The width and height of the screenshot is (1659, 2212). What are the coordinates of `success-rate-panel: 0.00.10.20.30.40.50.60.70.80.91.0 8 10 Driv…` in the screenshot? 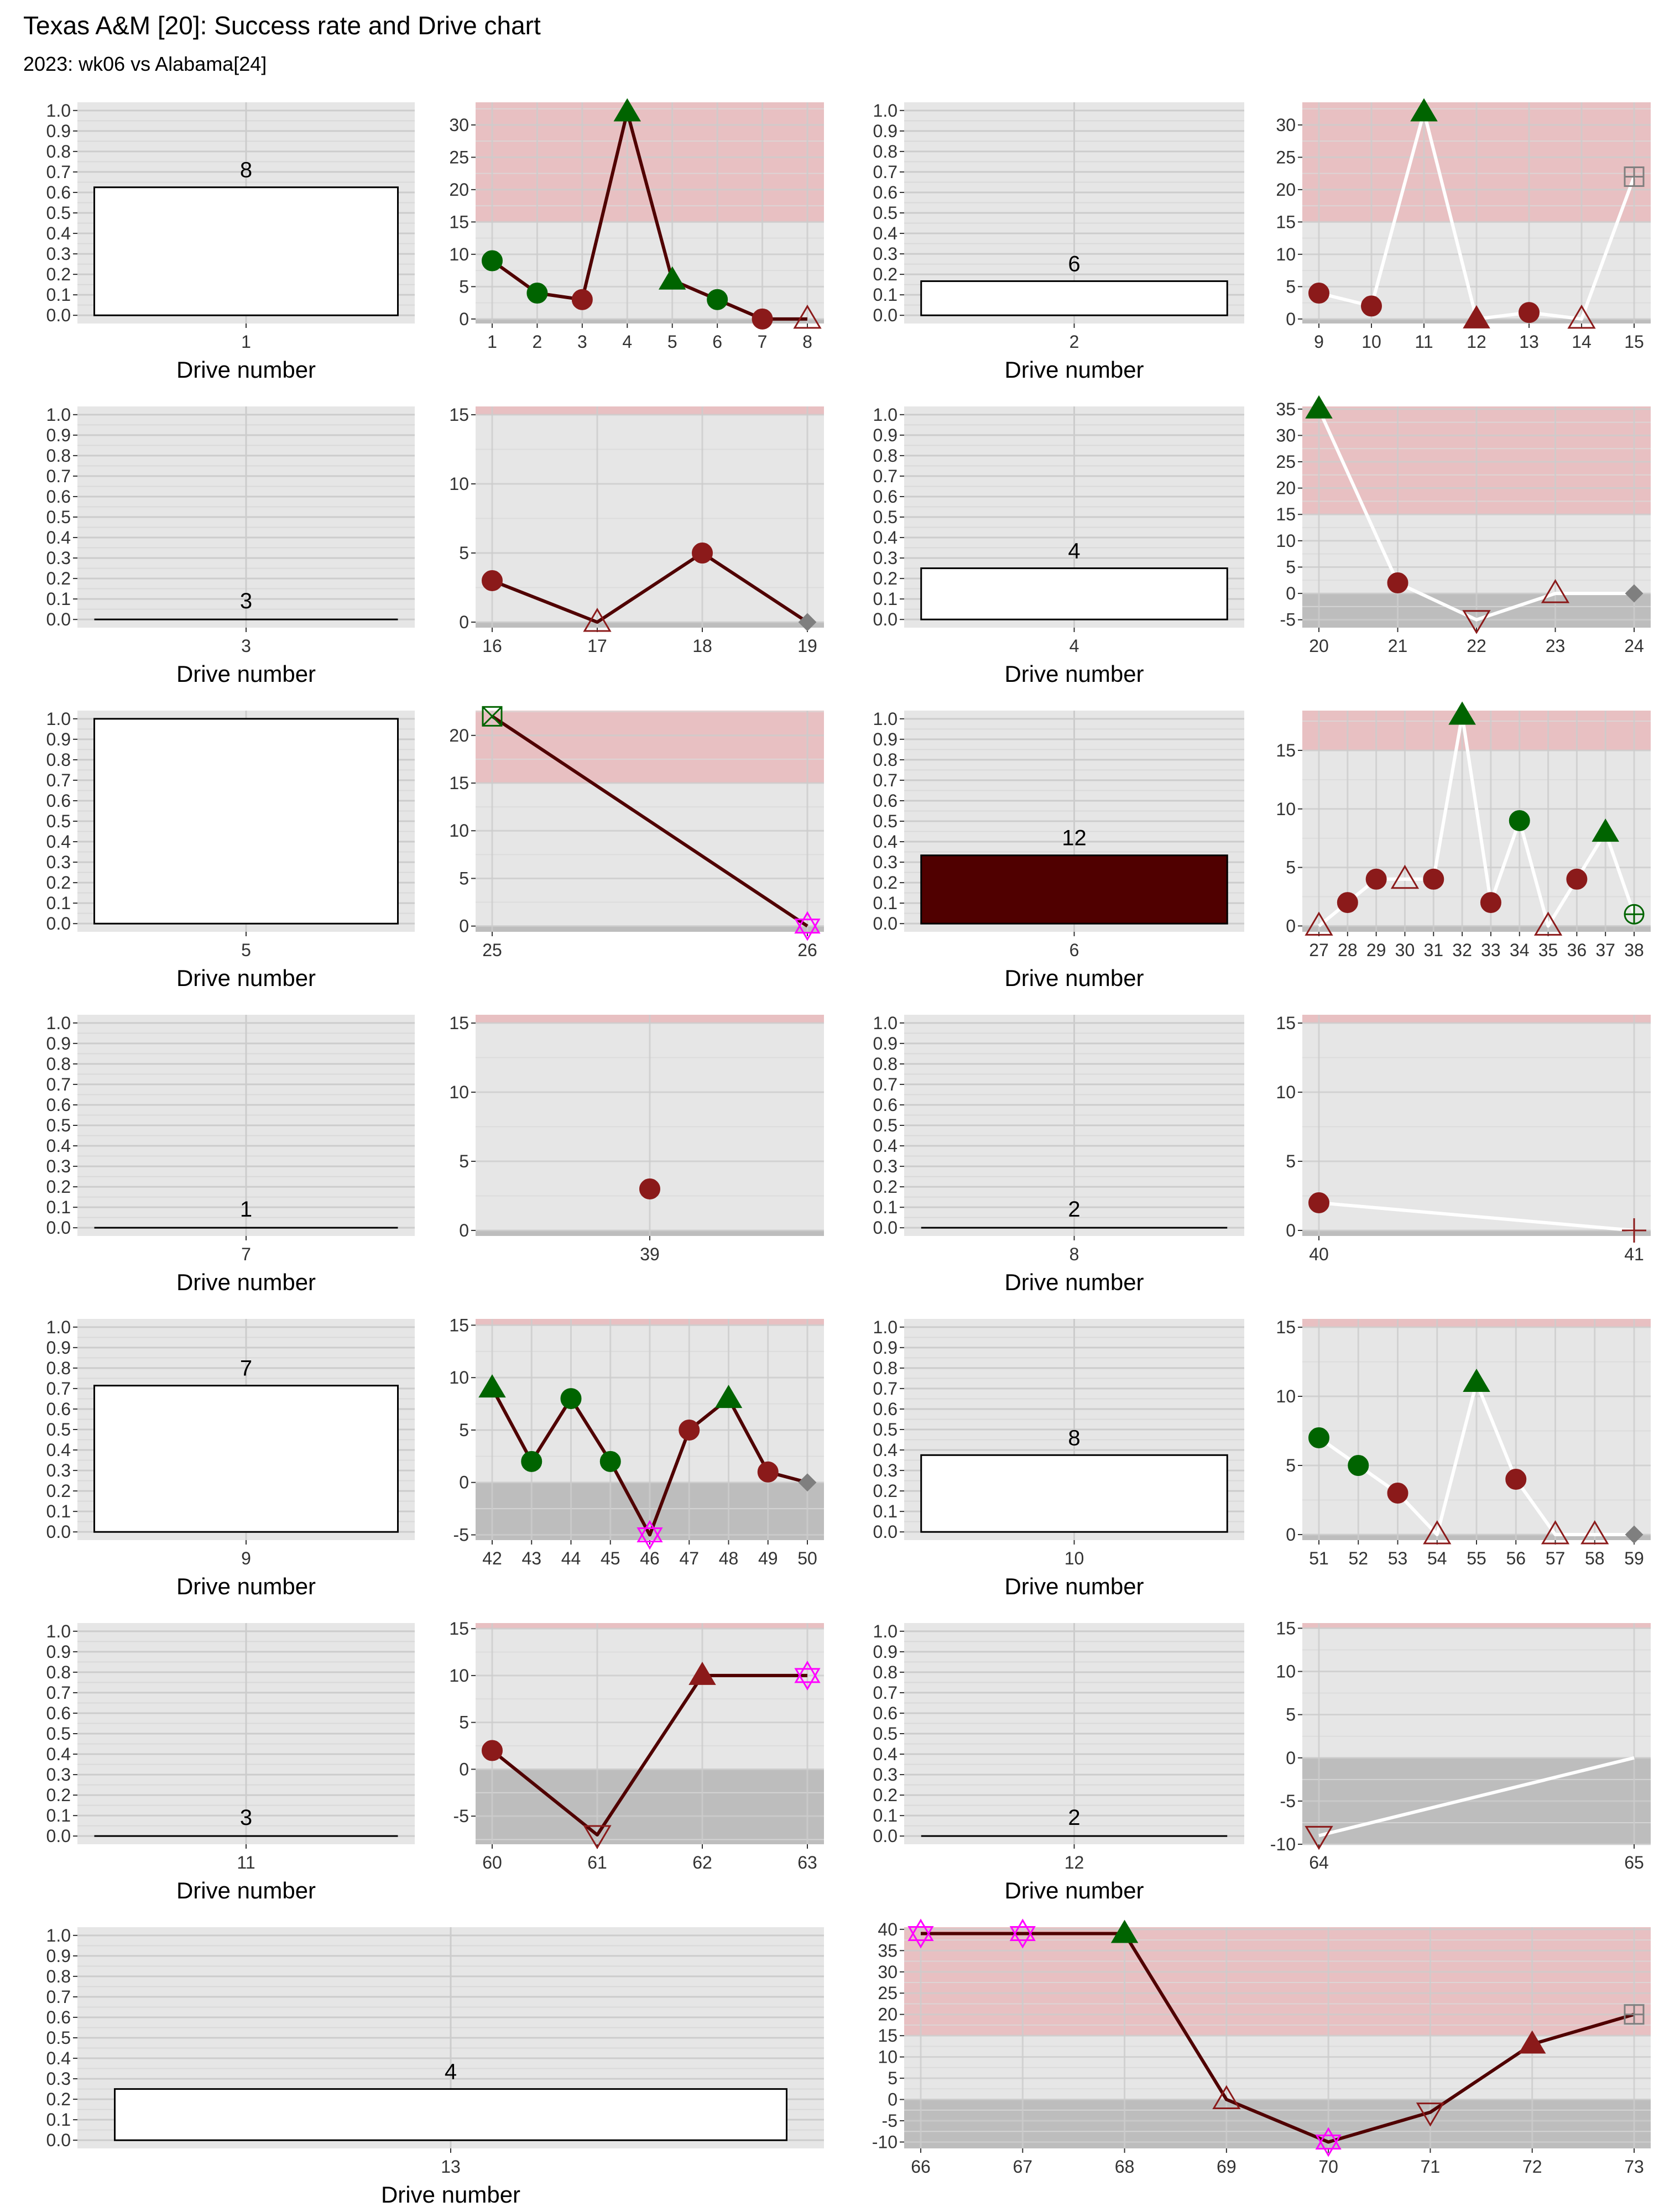 It's located at (1058, 1458).